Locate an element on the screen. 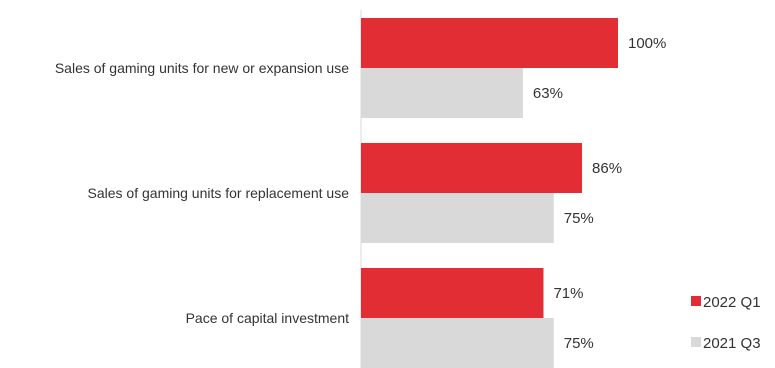 This screenshot has height=368, width=775. data-label: 71% is located at coordinates (568, 293).